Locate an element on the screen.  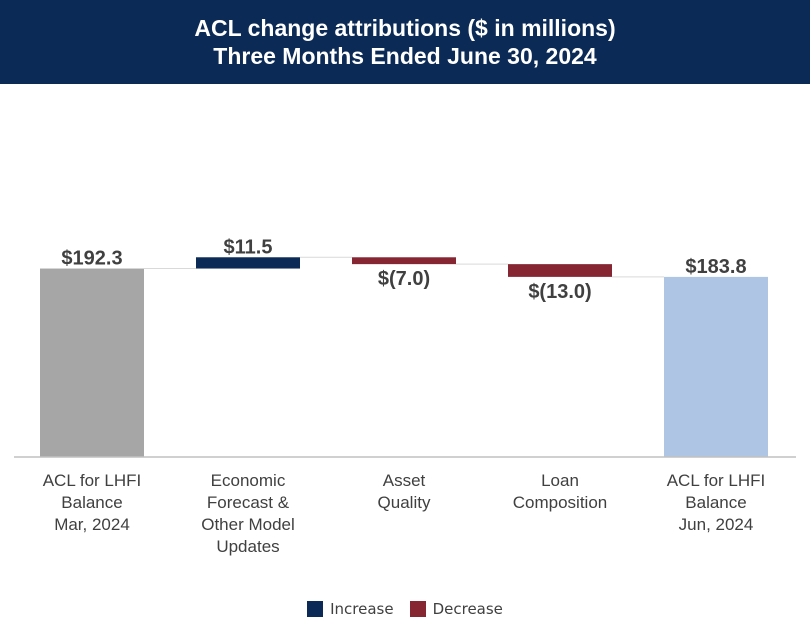
category-label: ACL for LHFI Balance Mar, 2024 is located at coordinates (92, 503).